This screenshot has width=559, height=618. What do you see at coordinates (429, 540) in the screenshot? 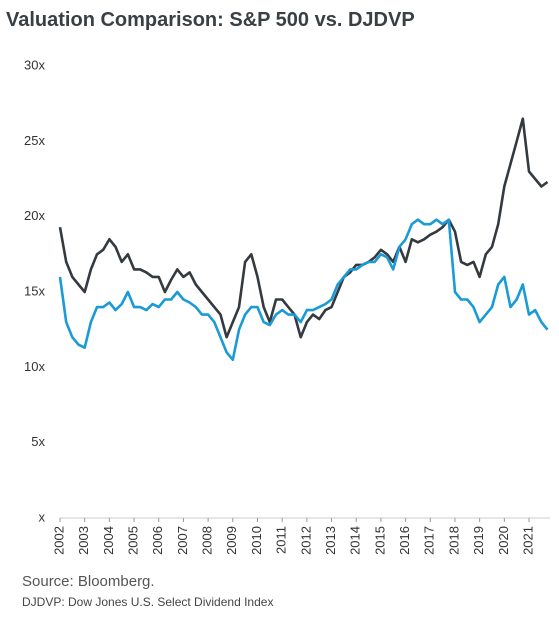
I see `x-tick-label: 2017` at bounding box center [429, 540].